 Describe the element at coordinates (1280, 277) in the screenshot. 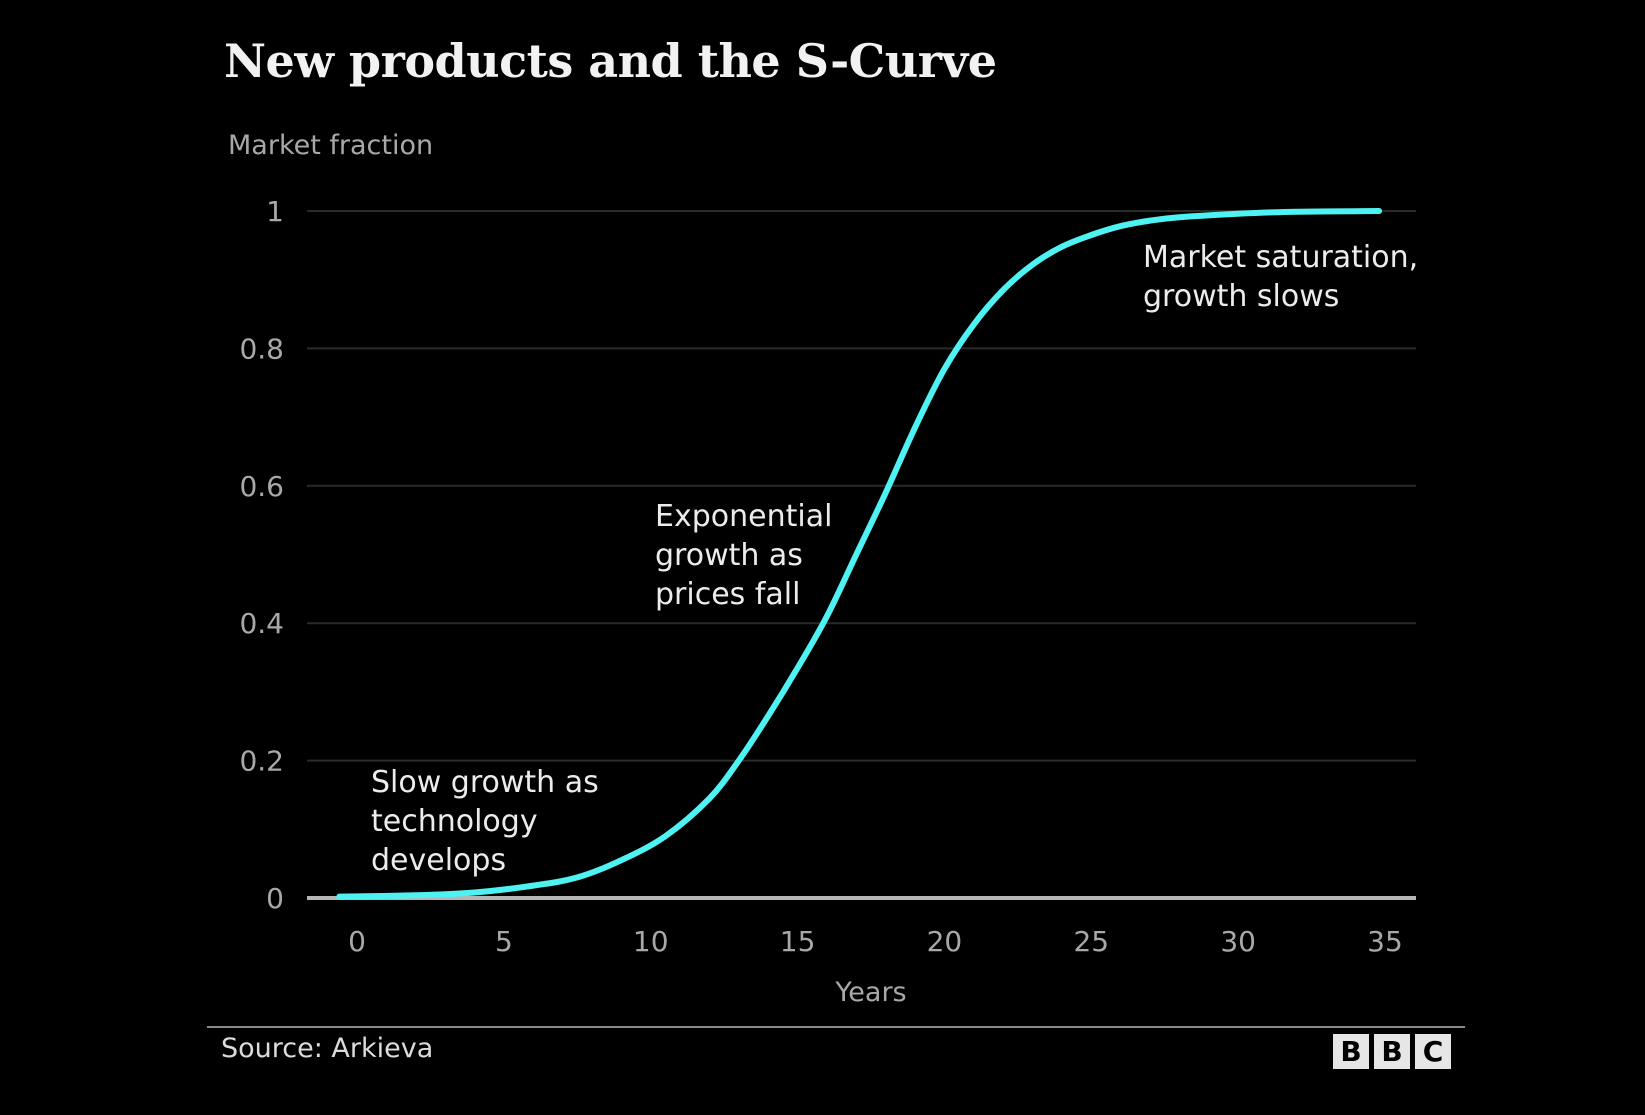

I see `annotation-market-saturation: Market saturation, growth slows` at that location.